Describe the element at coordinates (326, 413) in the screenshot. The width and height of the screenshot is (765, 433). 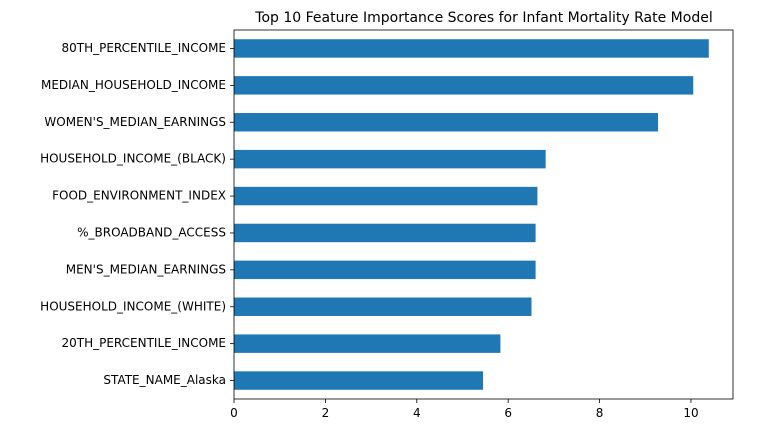
I see `x-tick-label: 2` at that location.